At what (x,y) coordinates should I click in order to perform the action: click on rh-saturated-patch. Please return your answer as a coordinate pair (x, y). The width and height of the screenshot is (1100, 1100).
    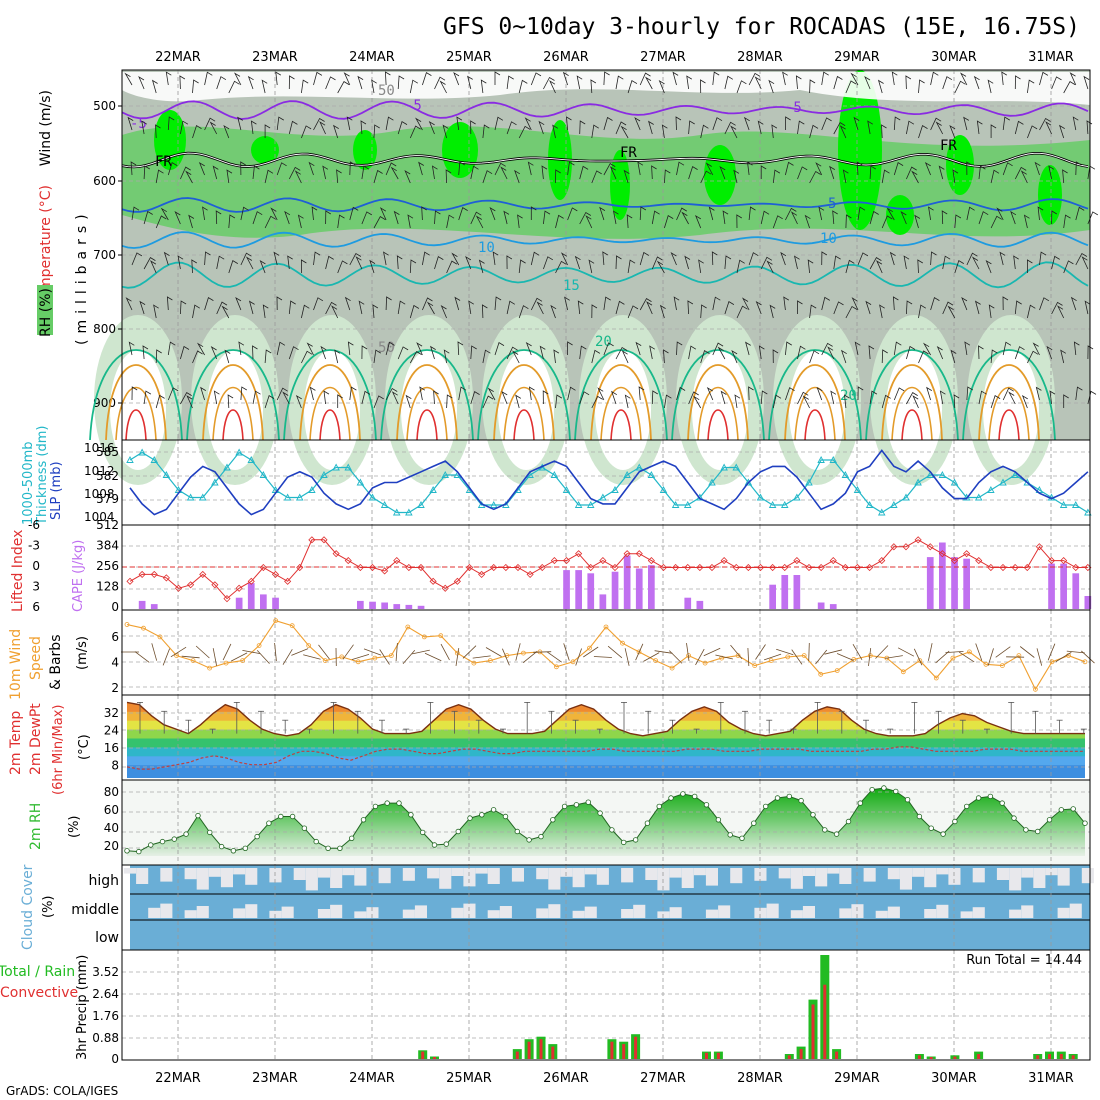
    Looking at the image, I should click on (1050, 195).